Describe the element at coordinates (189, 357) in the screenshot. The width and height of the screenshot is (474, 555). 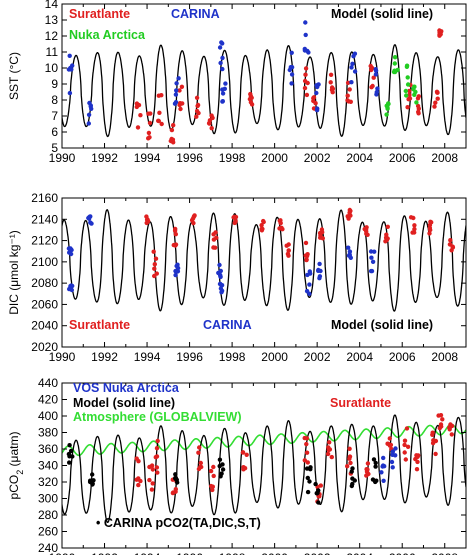
I see `x-tick-label: 1996` at that location.